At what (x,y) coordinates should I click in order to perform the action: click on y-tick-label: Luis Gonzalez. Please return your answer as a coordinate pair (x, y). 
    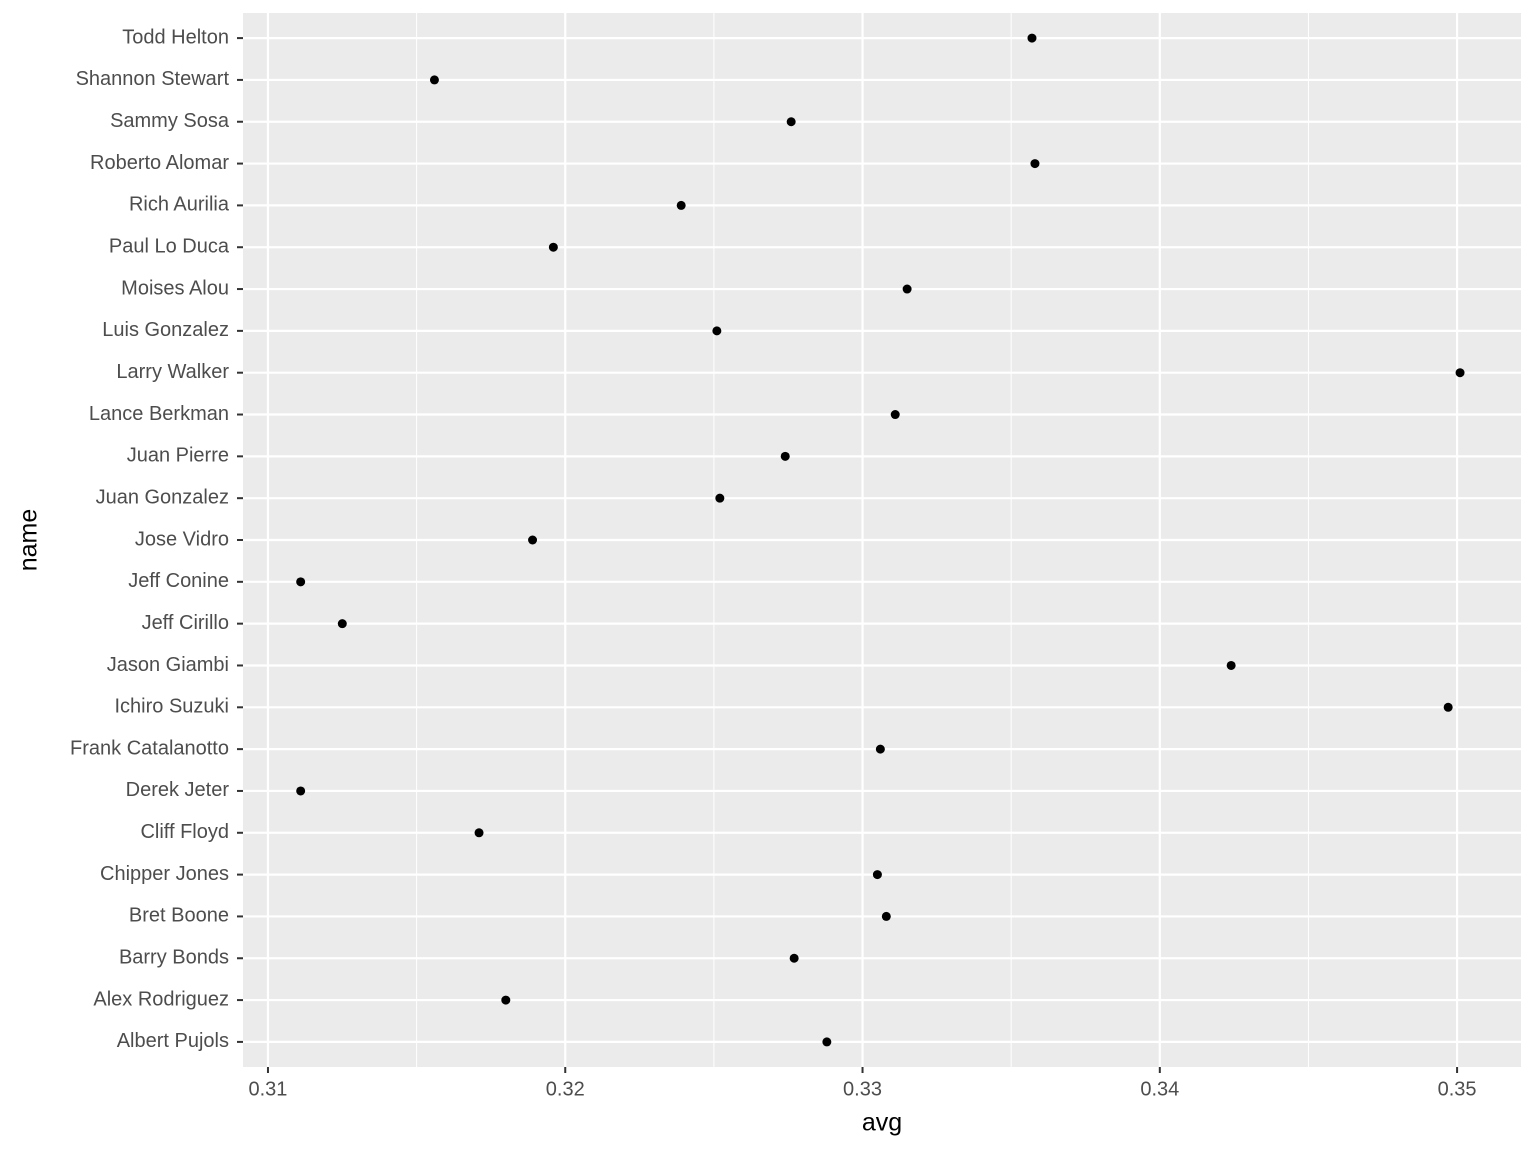
    Looking at the image, I should click on (165, 330).